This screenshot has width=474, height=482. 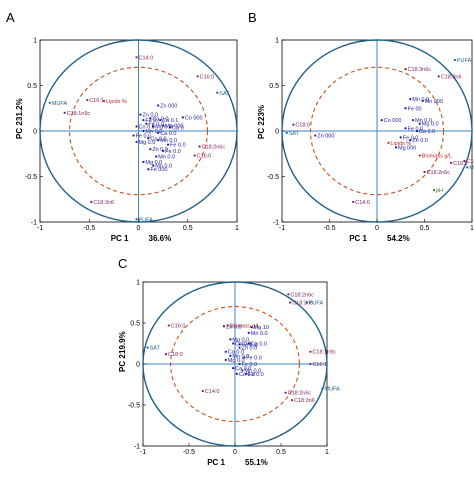 What do you see at coordinates (194, 118) in the screenshot?
I see `loading-label: Co 000` at bounding box center [194, 118].